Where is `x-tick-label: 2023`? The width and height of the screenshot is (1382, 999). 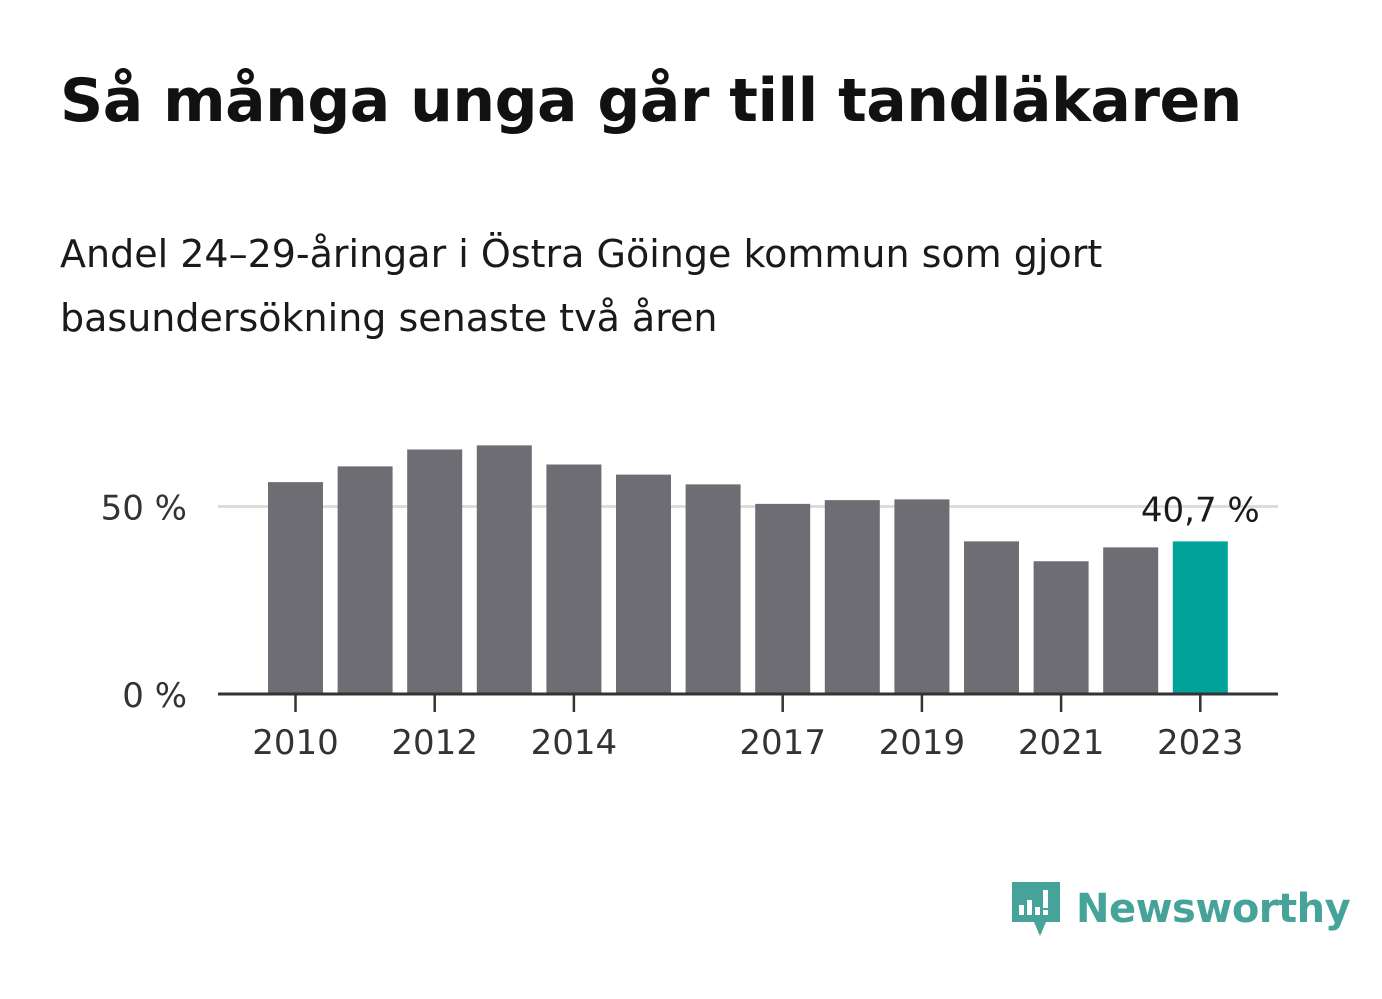
x-tick-label: 2023 is located at coordinates (1200, 743).